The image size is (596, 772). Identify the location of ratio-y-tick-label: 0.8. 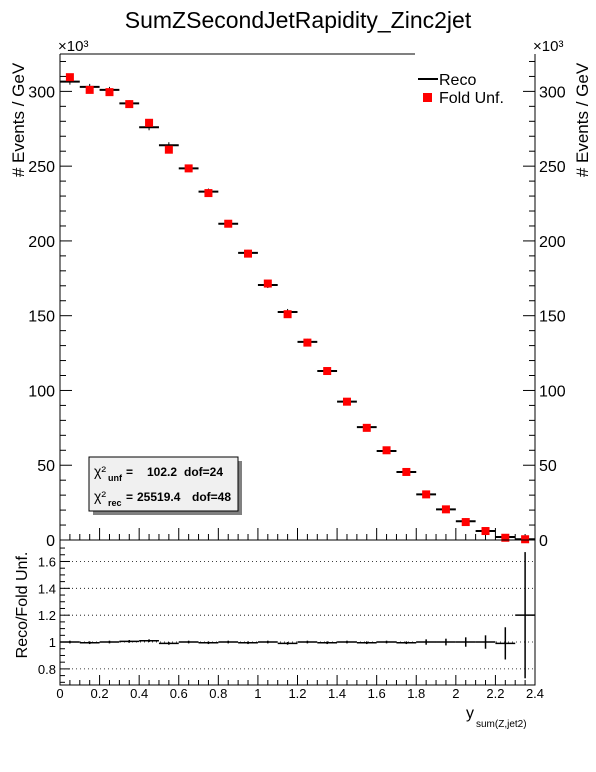
(47, 669).